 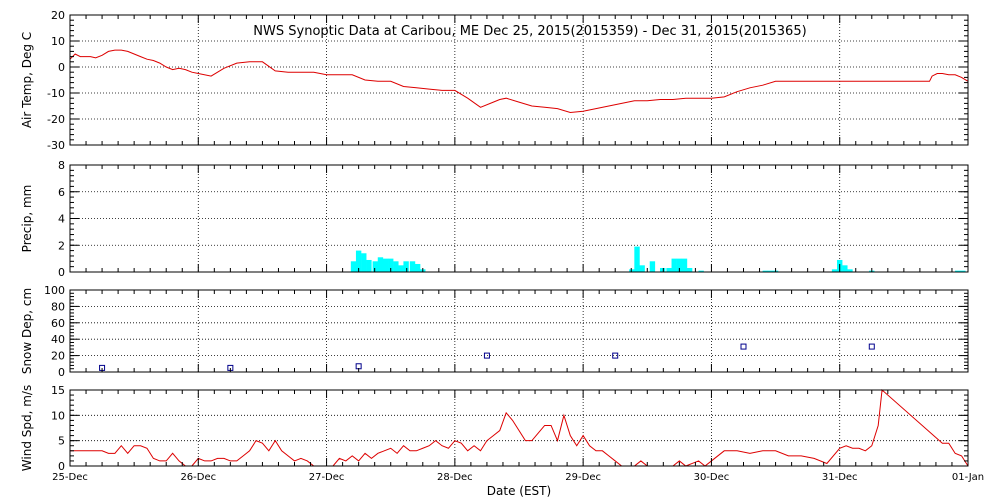 I want to click on y-axis-label: Precip, mm, so click(x=27, y=219).